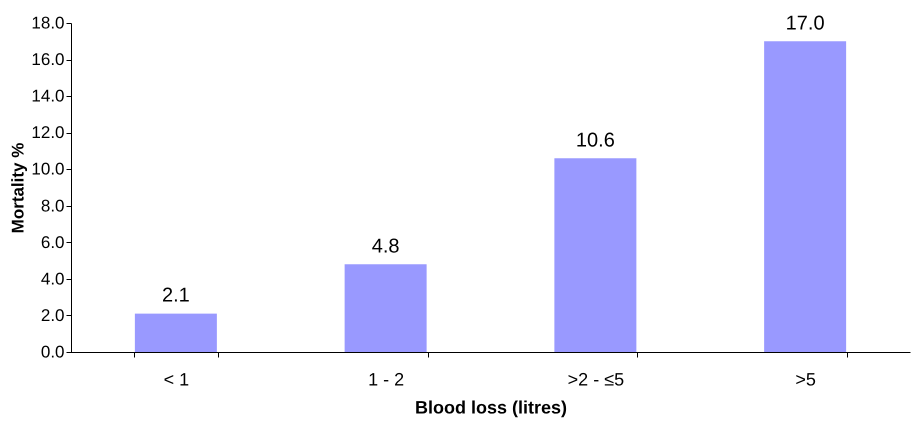 This screenshot has height=429, width=921. What do you see at coordinates (52, 242) in the screenshot?
I see `y-tick-label: 6.0` at bounding box center [52, 242].